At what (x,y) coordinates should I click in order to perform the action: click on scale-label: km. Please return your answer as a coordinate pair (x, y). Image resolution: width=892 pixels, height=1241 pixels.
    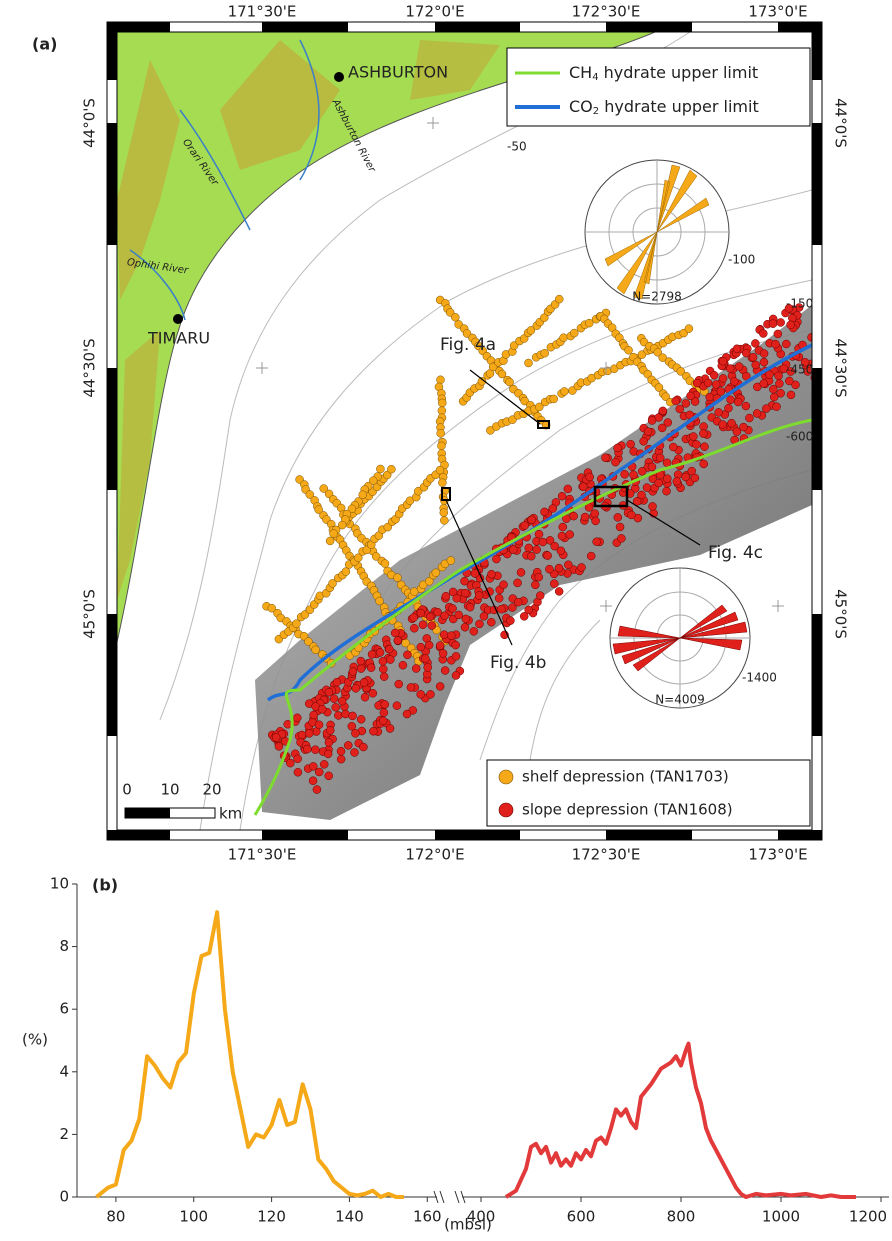
    Looking at the image, I should click on (230, 814).